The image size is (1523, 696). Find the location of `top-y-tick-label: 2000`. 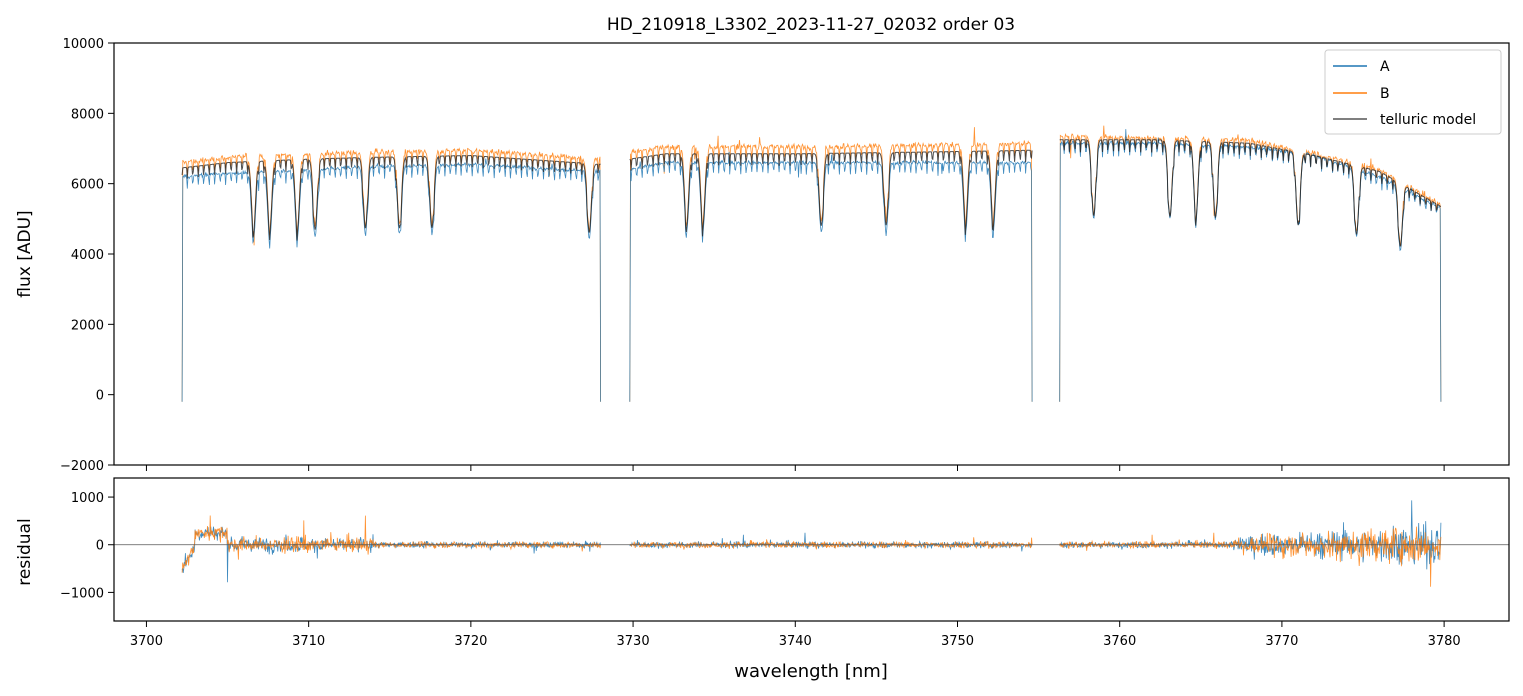

top-y-tick-label: 2000 is located at coordinates (87, 325).